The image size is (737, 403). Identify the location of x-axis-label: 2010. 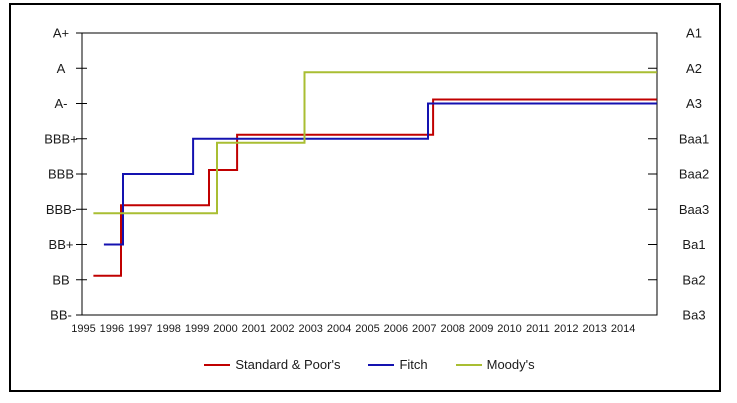
(509, 329).